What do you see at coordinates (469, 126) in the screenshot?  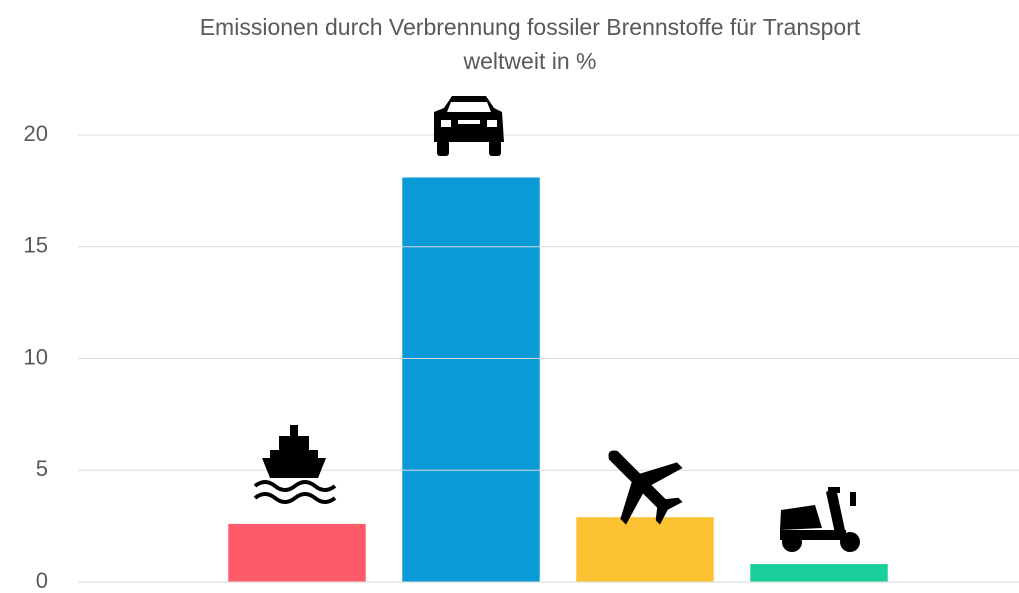 I see `car-icon` at bounding box center [469, 126].